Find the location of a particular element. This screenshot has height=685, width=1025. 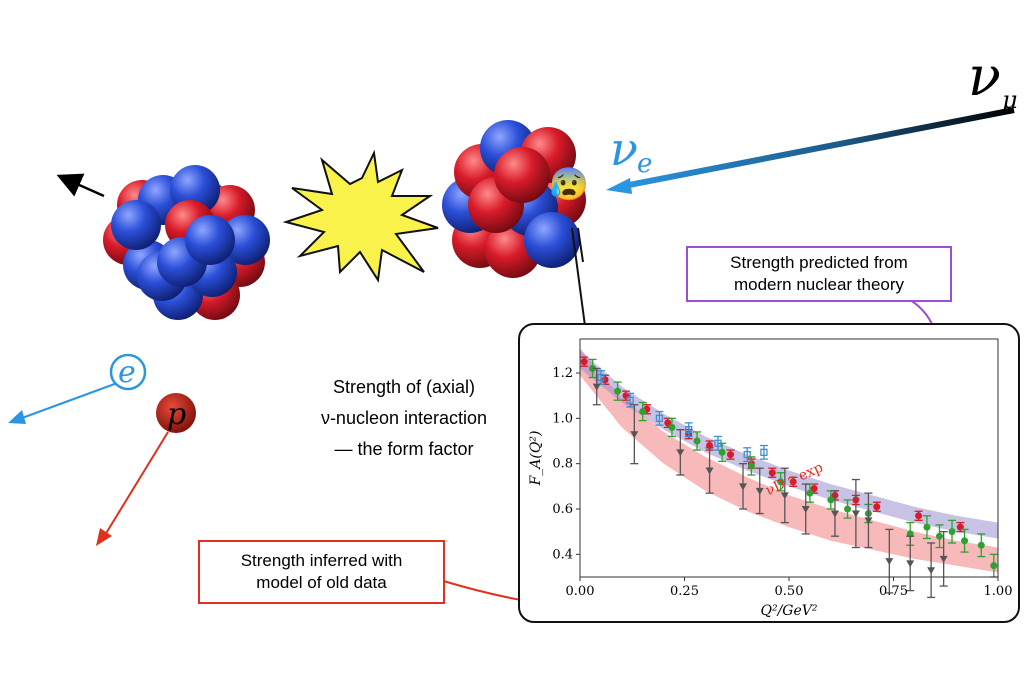

y-tick-label: 0.8 is located at coordinates (562, 464).